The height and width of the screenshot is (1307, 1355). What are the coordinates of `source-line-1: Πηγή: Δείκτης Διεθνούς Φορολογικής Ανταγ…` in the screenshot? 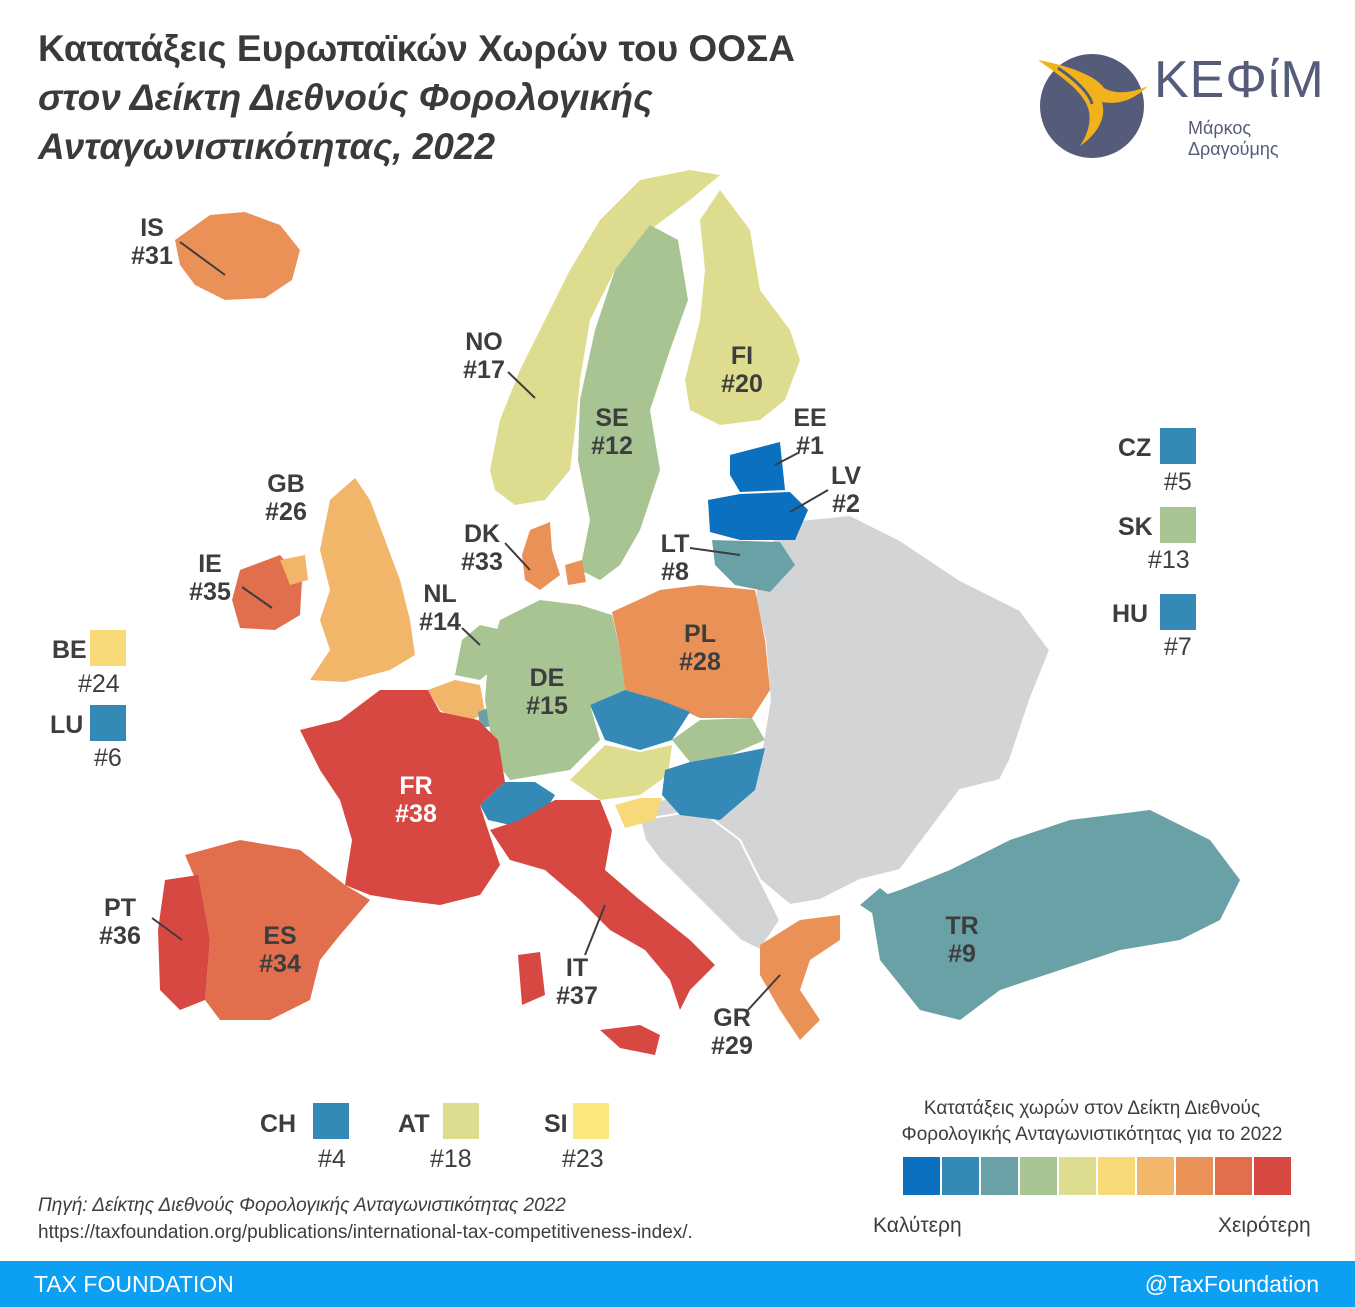 It's located at (302, 1205).